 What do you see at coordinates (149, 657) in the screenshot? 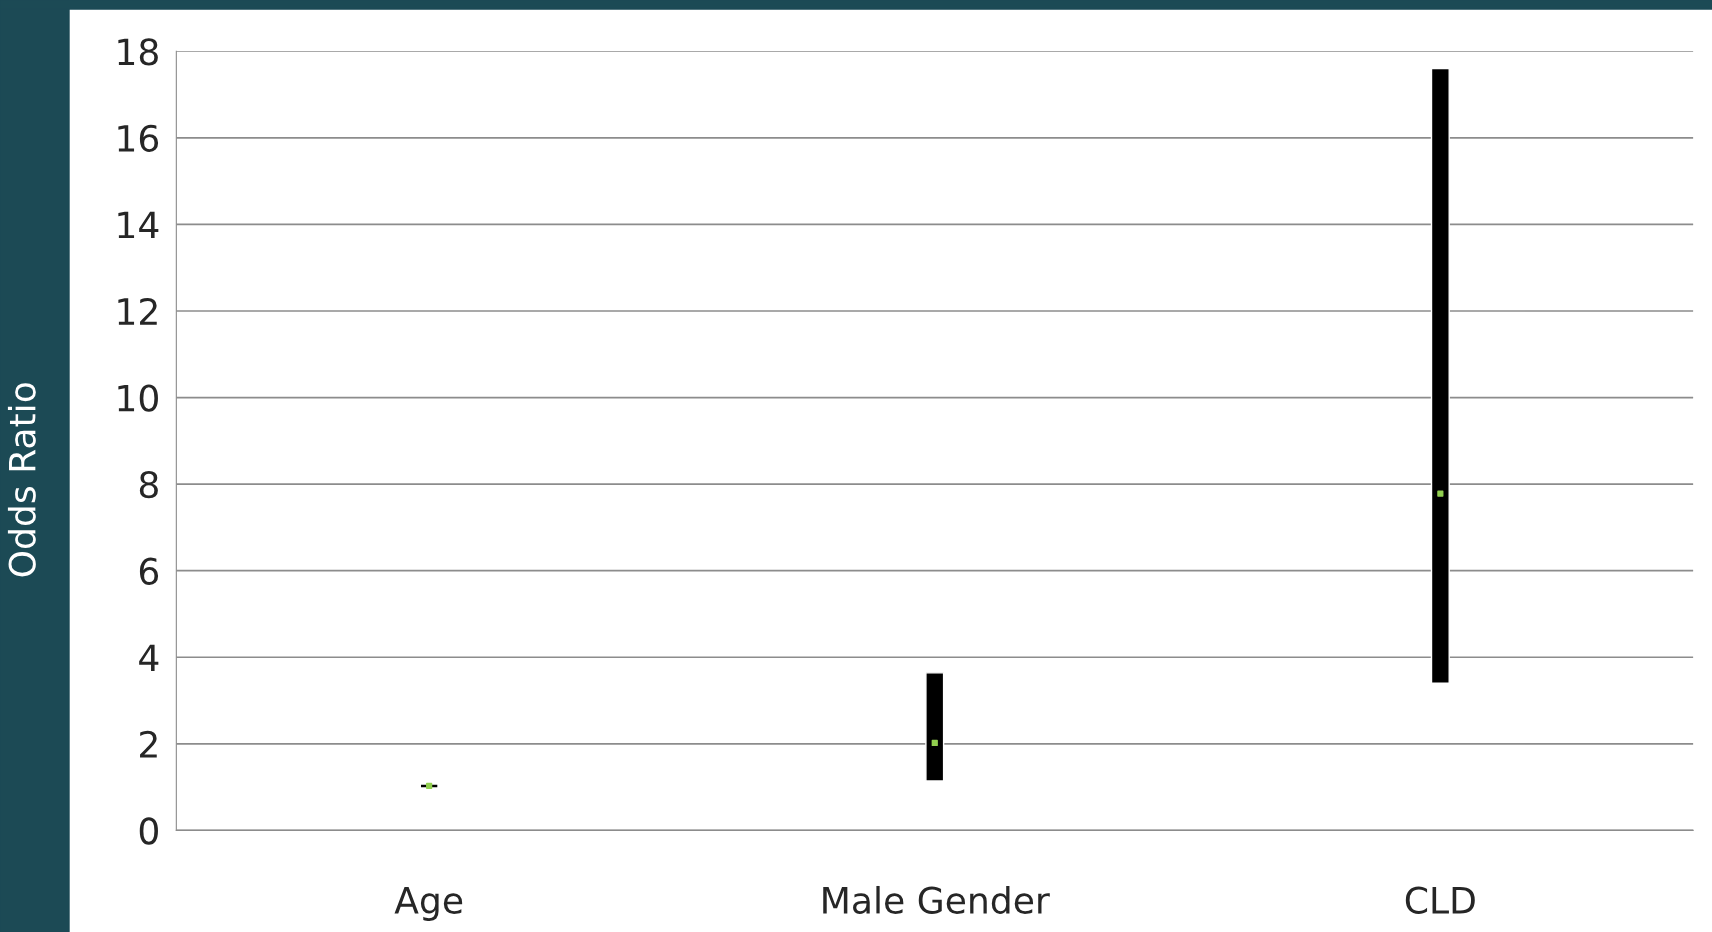
I see `y-tick-label: 4` at bounding box center [149, 657].